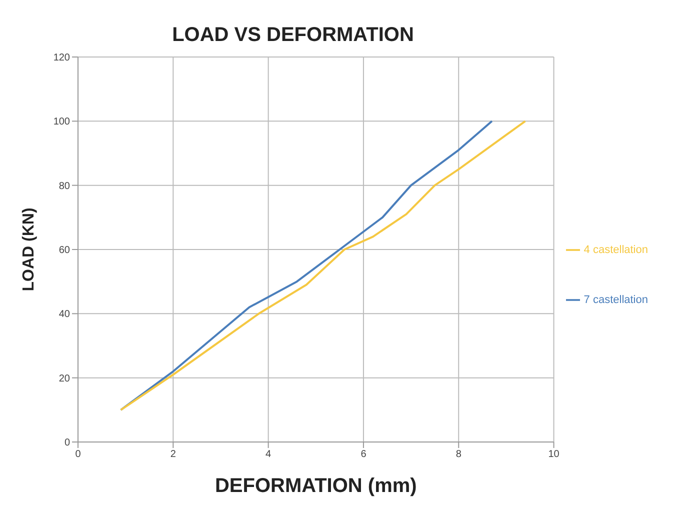 This screenshot has width=678, height=519. Describe the element at coordinates (67, 443) in the screenshot. I see `y-tick-label: 0` at that location.